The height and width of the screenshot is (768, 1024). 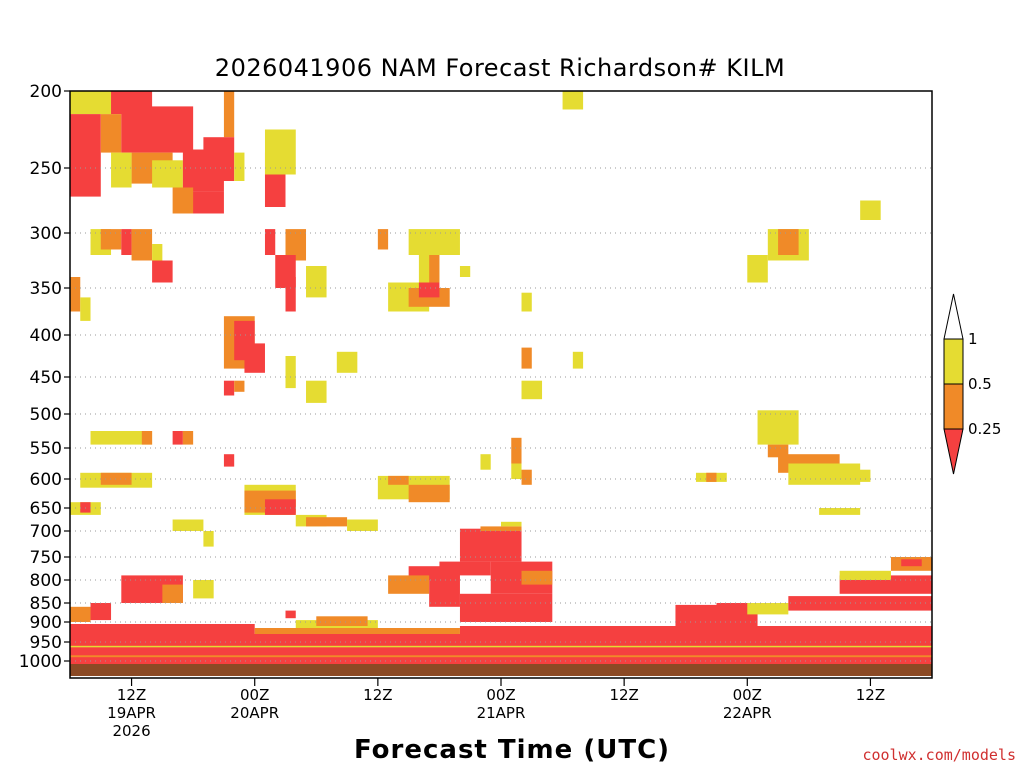 What do you see at coordinates (46, 480) in the screenshot?
I see `y-tick-label: 600` at bounding box center [46, 480].